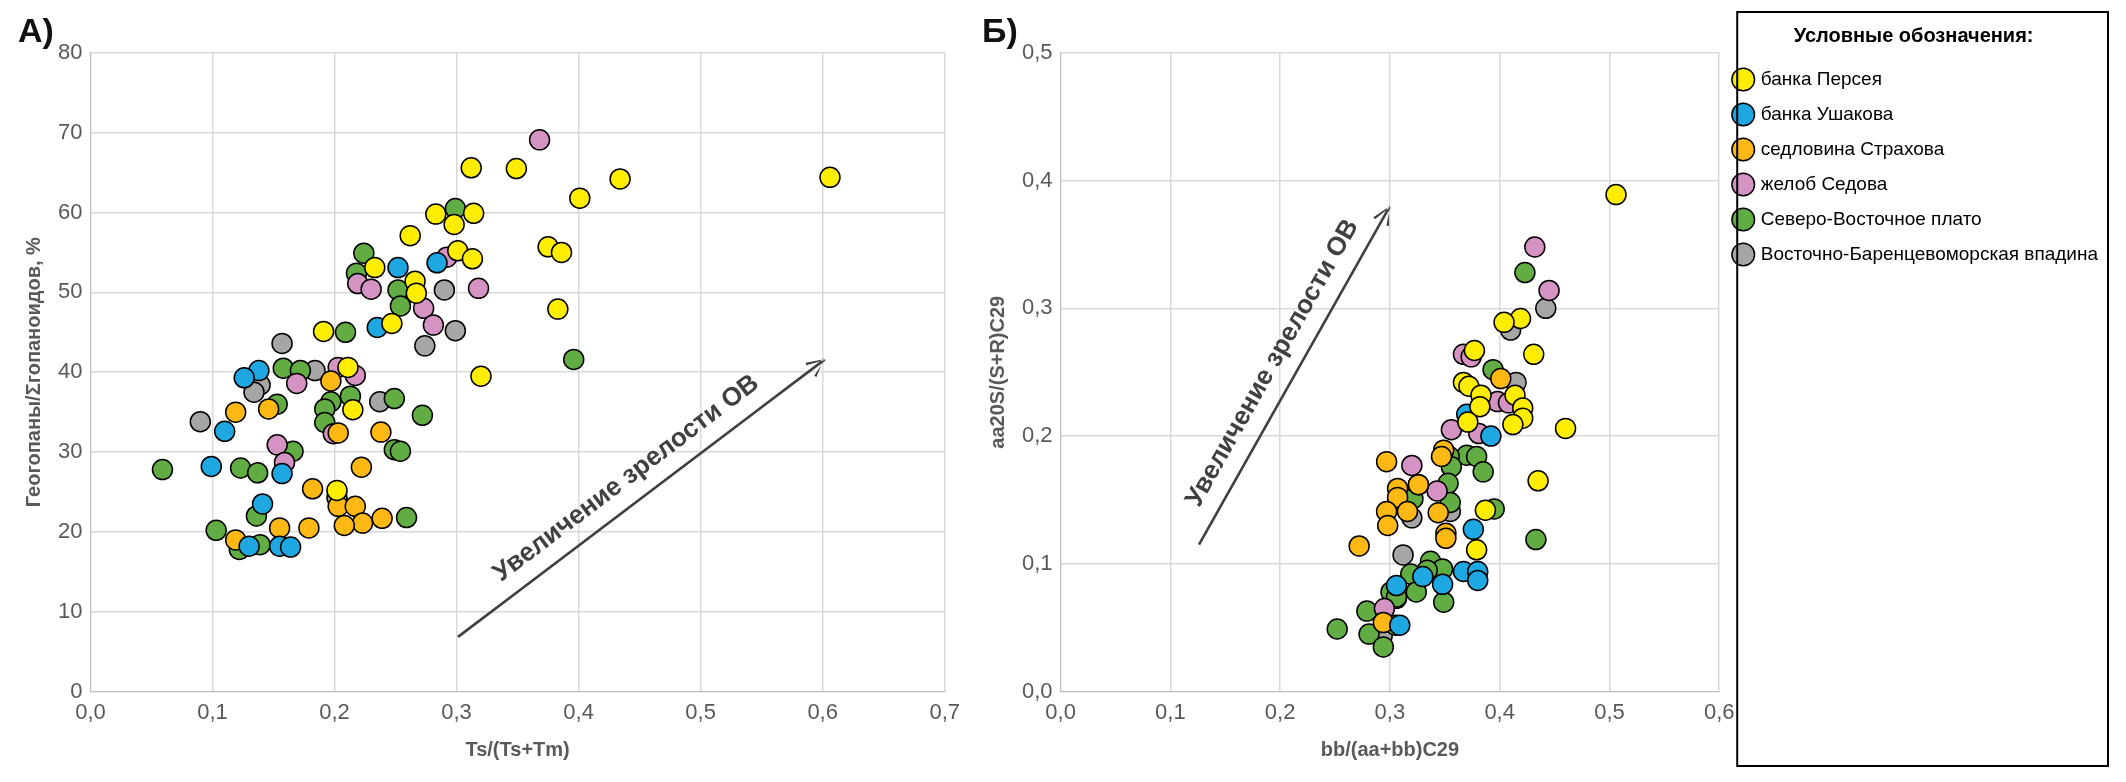 The height and width of the screenshot is (782, 2126). I want to click on y-tick-label: 60, so click(70, 211).